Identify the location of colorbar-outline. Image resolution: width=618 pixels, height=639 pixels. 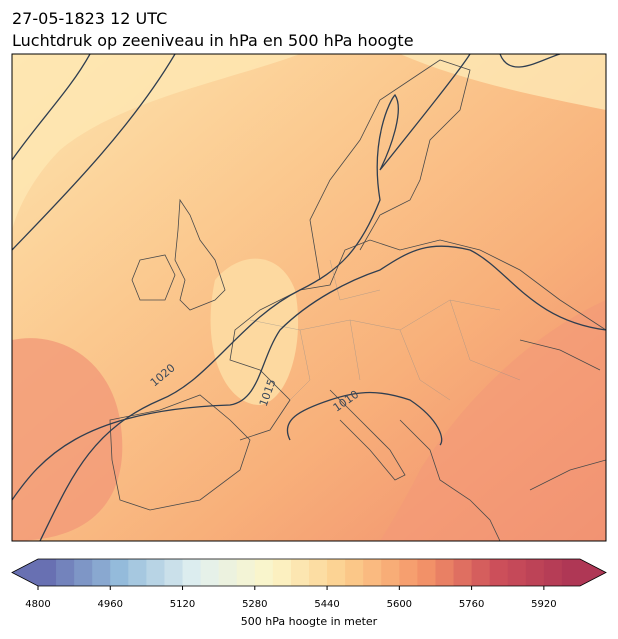
(309, 572).